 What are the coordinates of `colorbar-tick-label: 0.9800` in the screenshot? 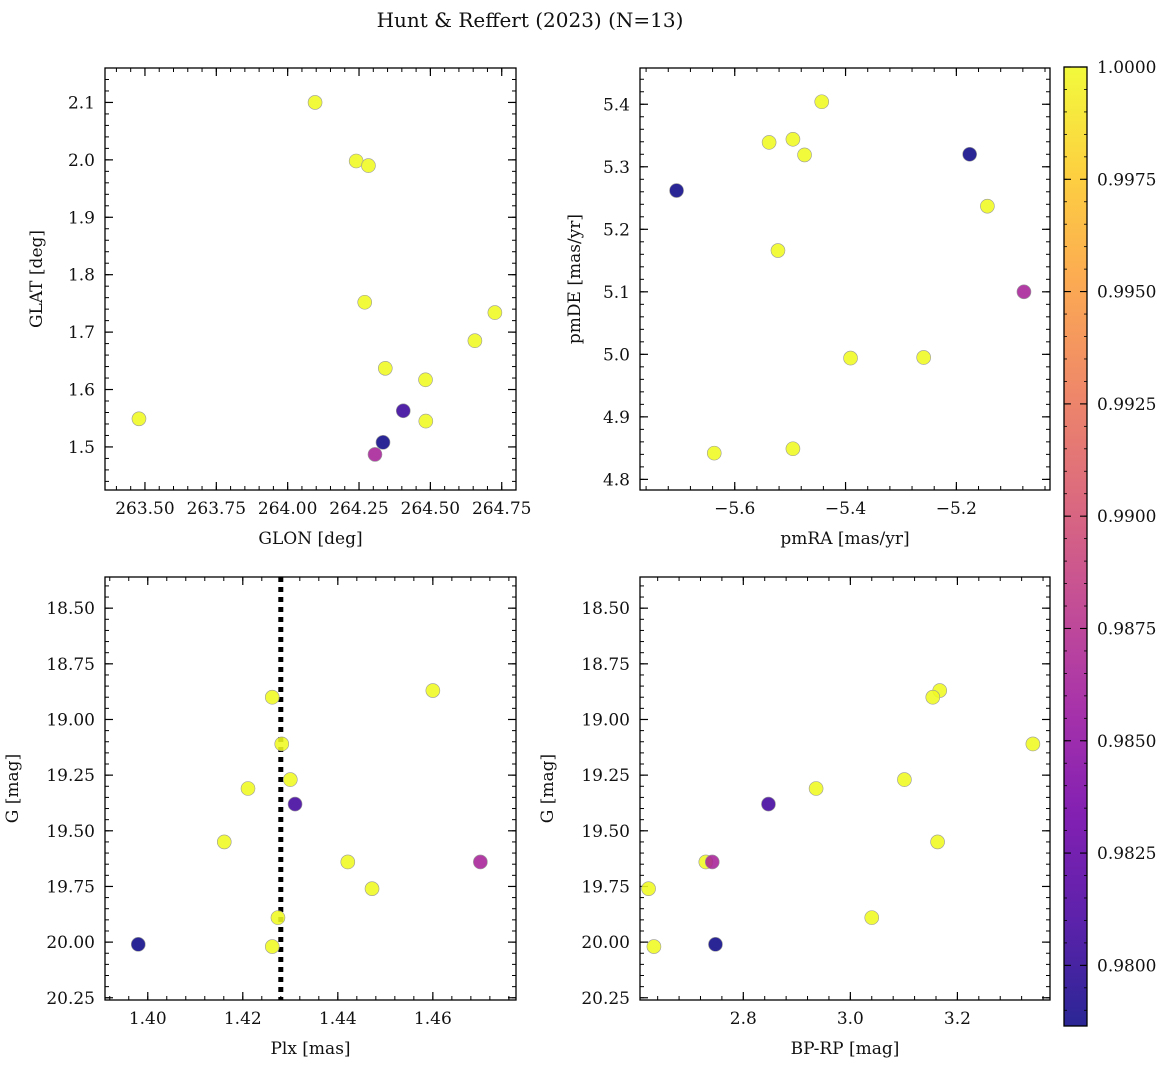 It's located at (1126, 966).